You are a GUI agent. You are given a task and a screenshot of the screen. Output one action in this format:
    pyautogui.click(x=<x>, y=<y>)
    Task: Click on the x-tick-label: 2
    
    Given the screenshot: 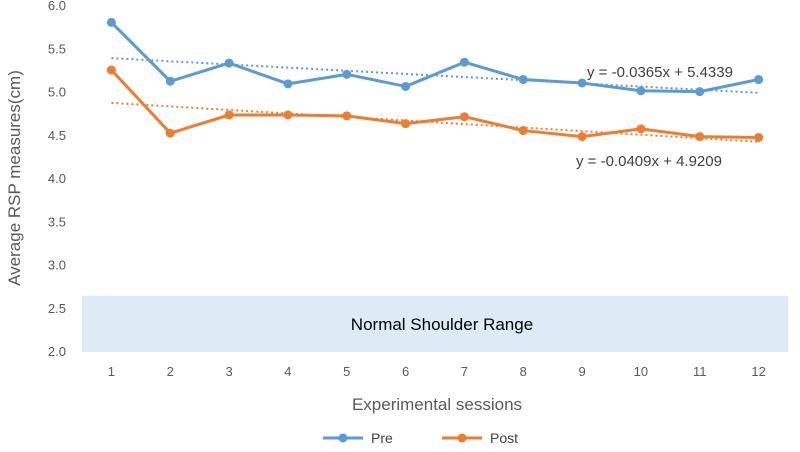 What is the action you would take?
    pyautogui.click(x=170, y=371)
    